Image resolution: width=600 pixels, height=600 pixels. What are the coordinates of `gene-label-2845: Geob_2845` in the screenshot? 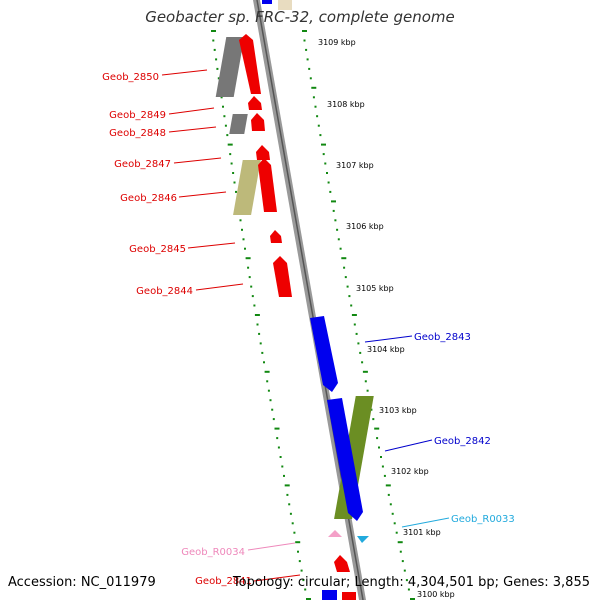 It's located at (157, 249).